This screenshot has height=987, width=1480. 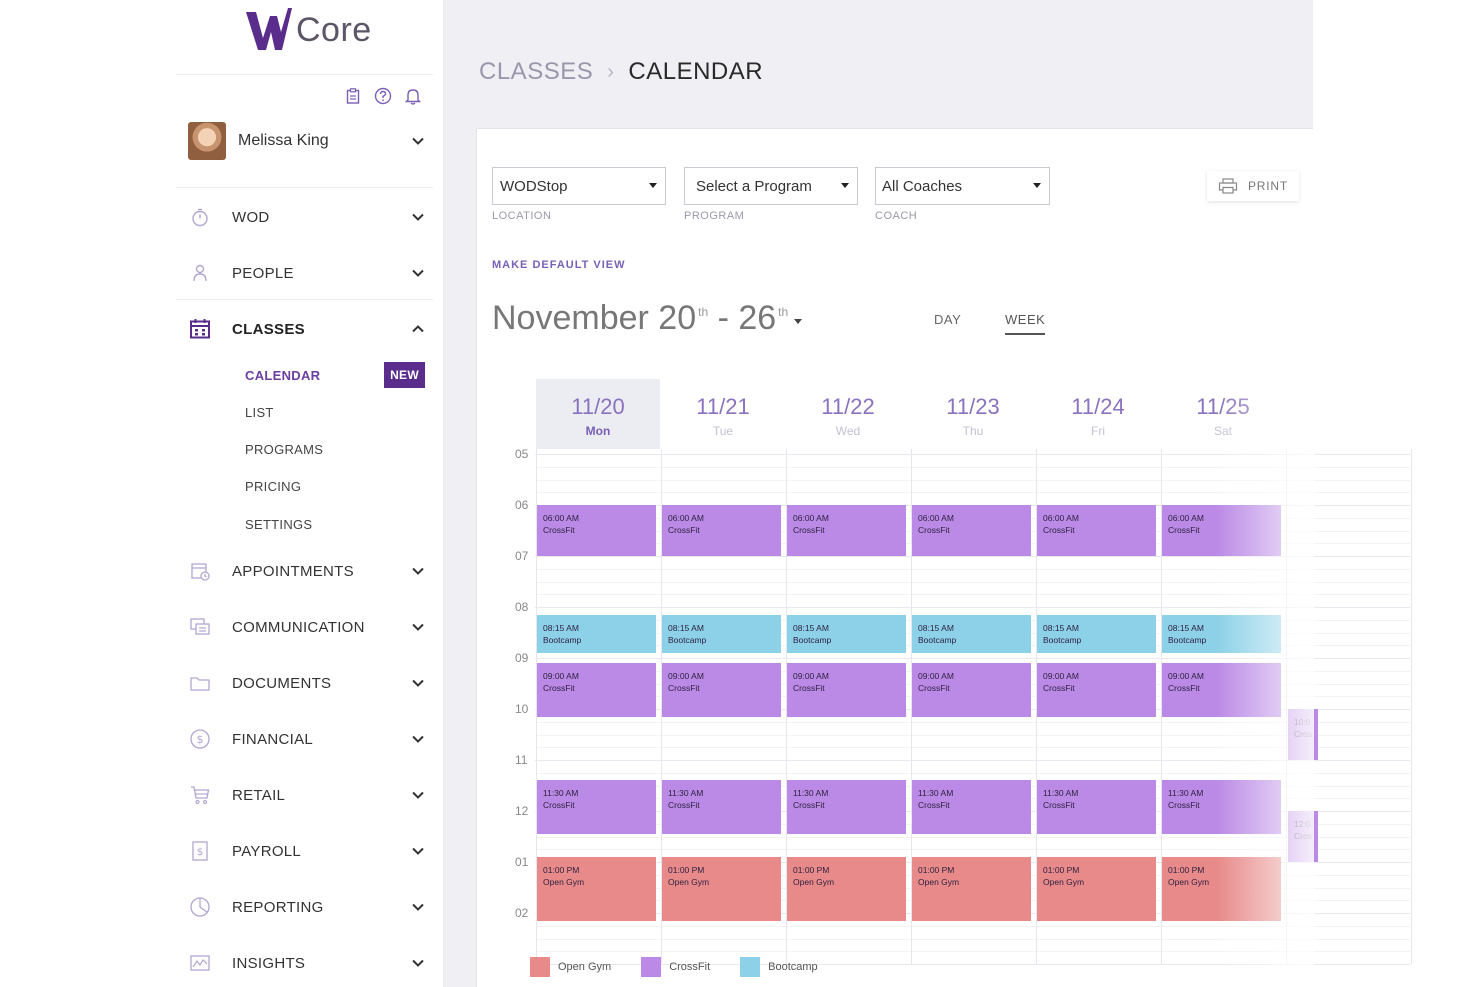 What do you see at coordinates (611, 71) in the screenshot?
I see `breadcrumb-chevron-icon: ›` at bounding box center [611, 71].